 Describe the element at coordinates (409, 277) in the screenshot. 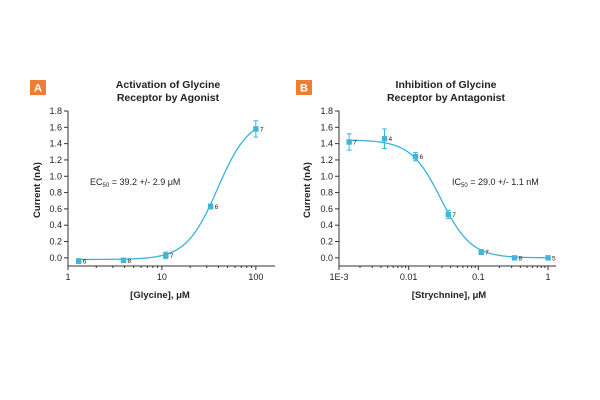

I see `chart-b-x-tick-label: 0.01` at that location.